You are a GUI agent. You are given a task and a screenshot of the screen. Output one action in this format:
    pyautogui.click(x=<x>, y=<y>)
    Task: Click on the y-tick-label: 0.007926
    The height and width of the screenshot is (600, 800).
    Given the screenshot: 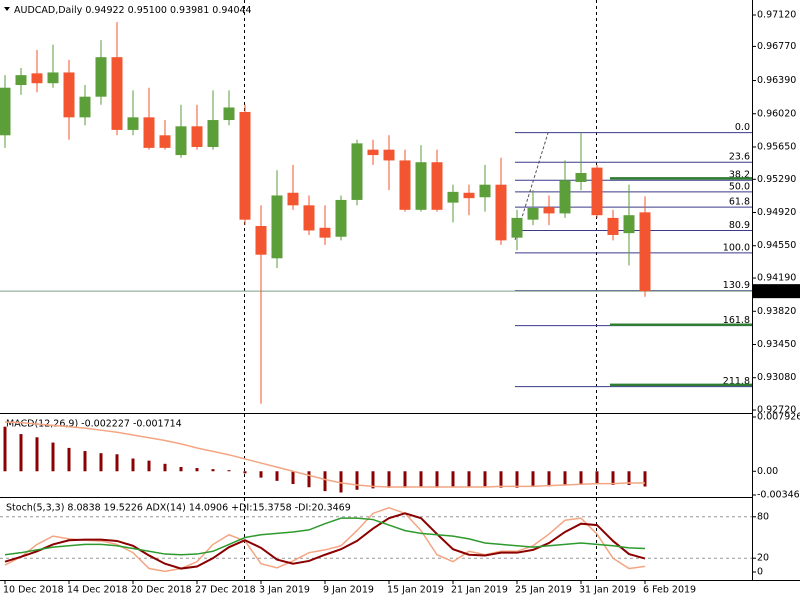 What is the action you would take?
    pyautogui.click(x=778, y=417)
    